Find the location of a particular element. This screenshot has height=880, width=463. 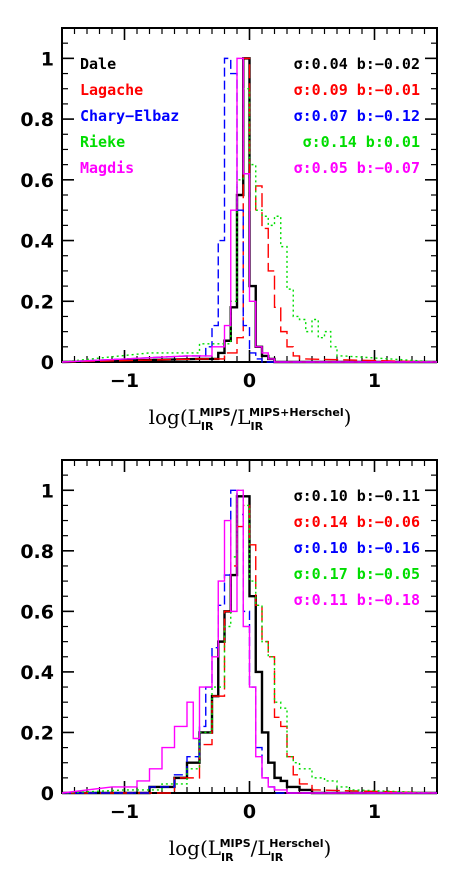

stat-annotation: σ:0.10 b:−0.11 is located at coordinates (357, 496).